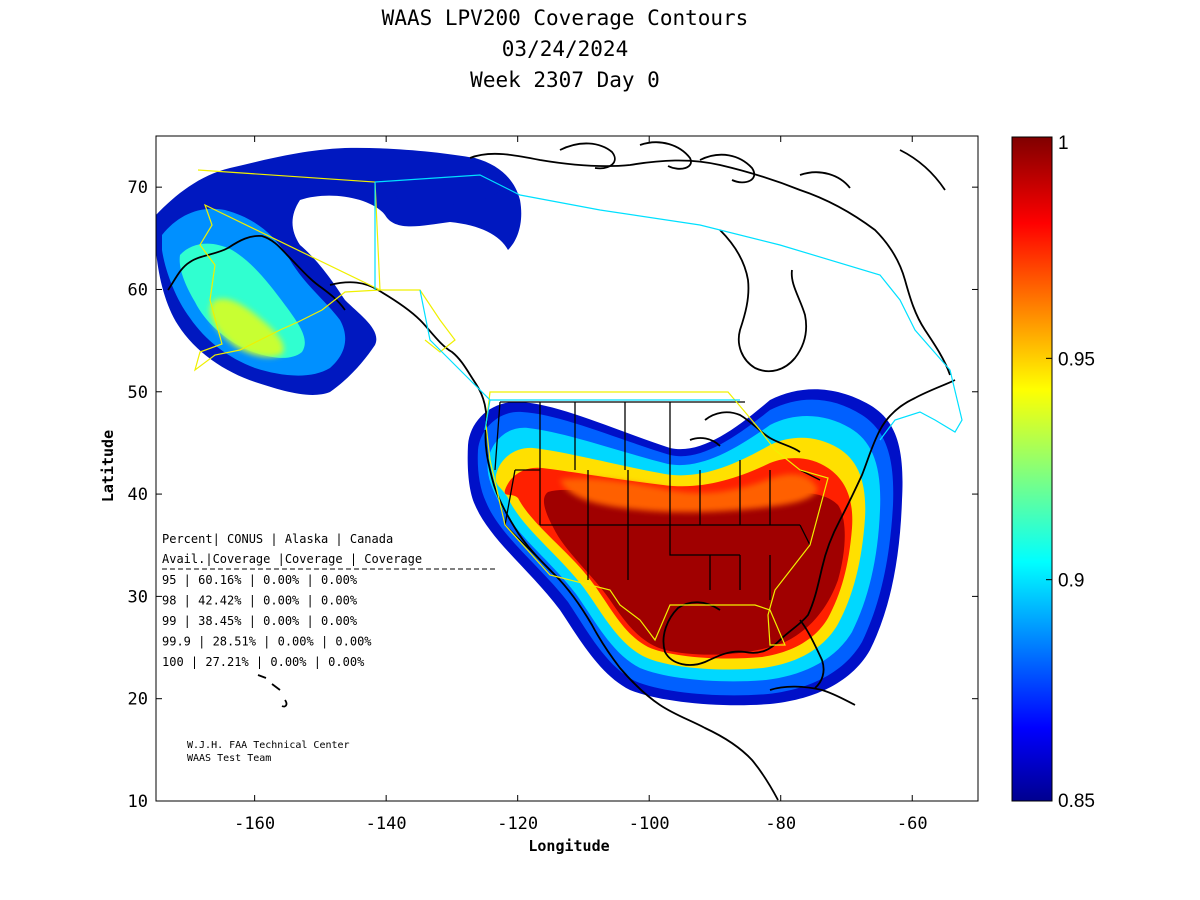 The width and height of the screenshot is (1200, 900). I want to click on colorbar-tick-label: 0.85, so click(1076, 801).